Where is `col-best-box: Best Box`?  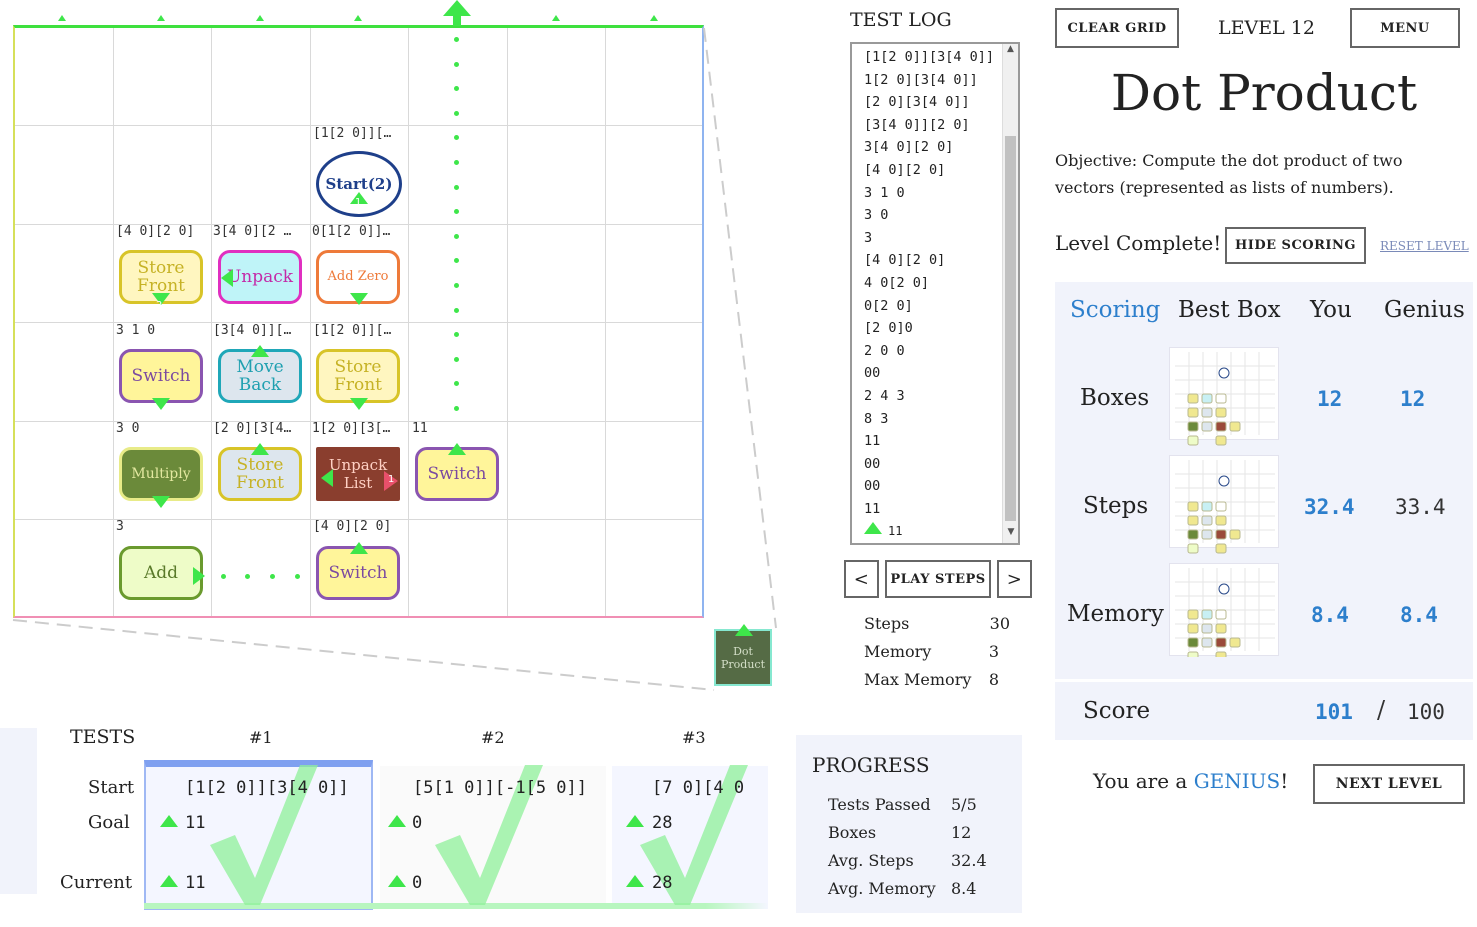
col-best-box: Best Box is located at coordinates (1229, 310).